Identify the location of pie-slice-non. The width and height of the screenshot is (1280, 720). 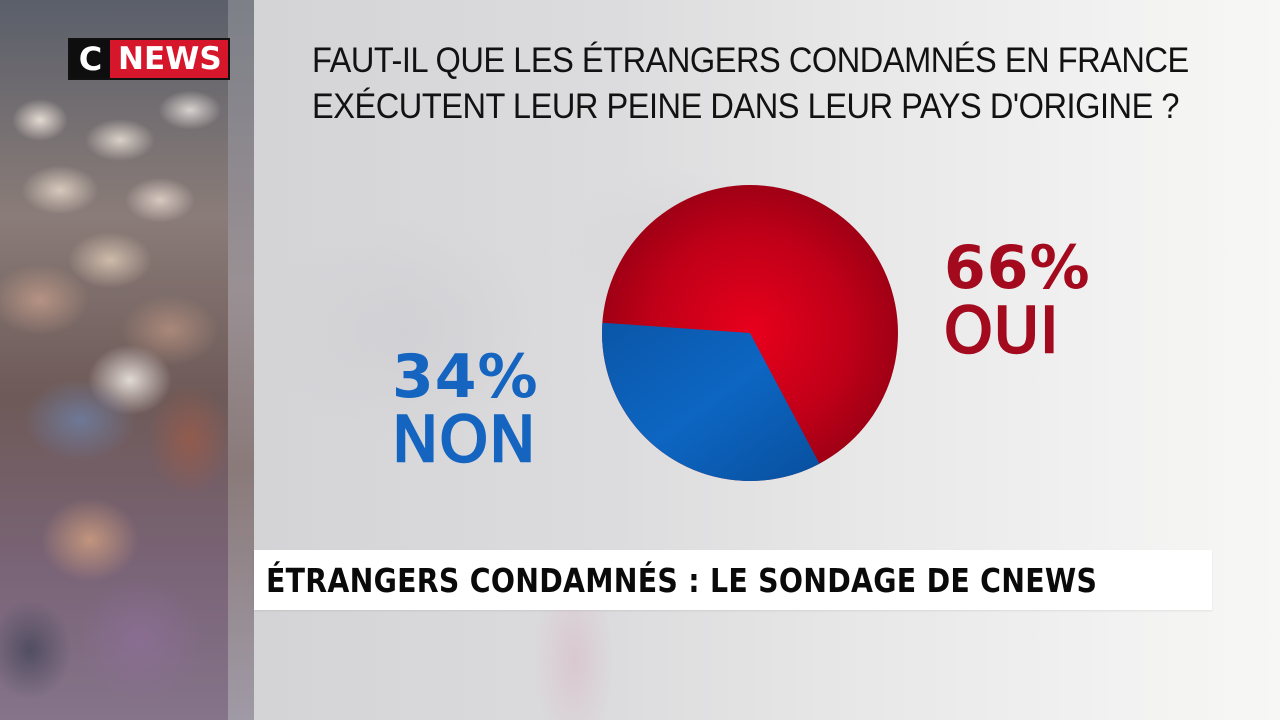
(711, 402).